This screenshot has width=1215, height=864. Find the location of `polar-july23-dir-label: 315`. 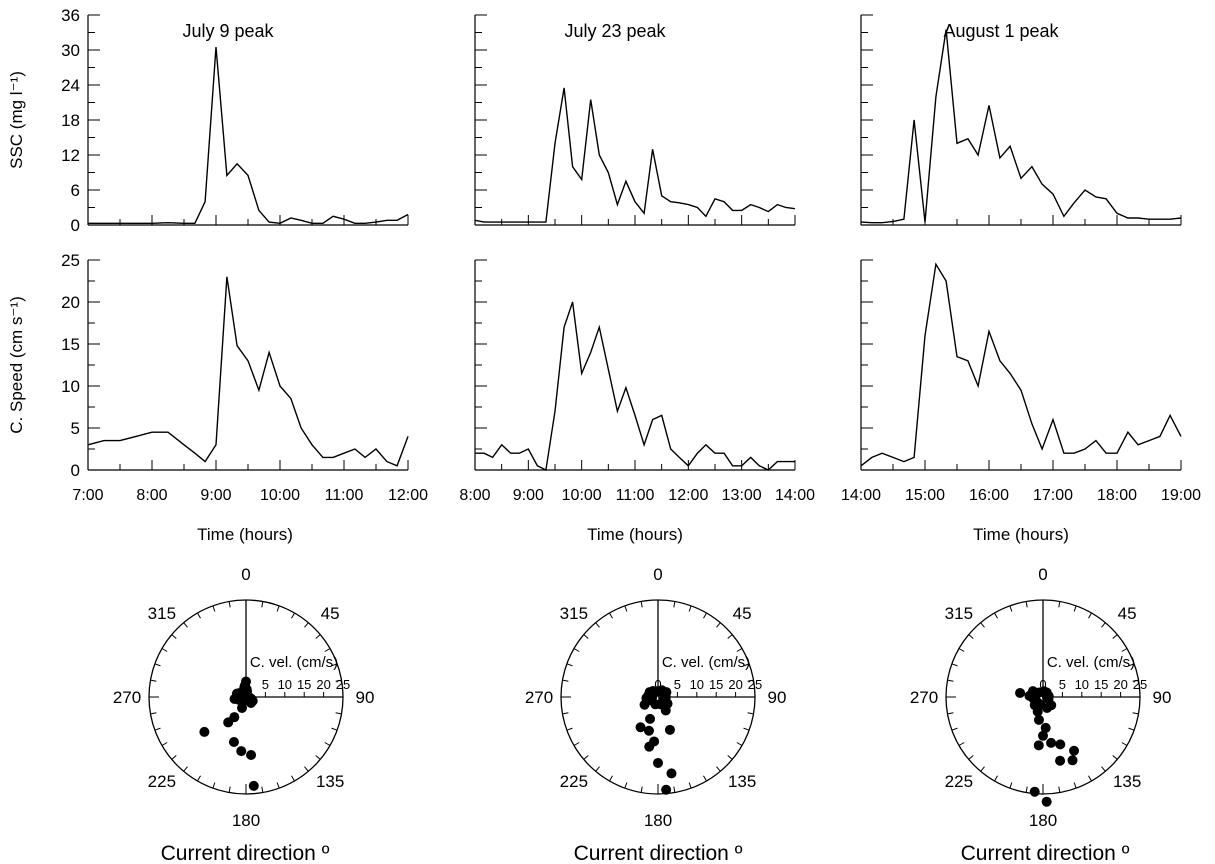

polar-july23-dir-label: 315 is located at coordinates (574, 613).